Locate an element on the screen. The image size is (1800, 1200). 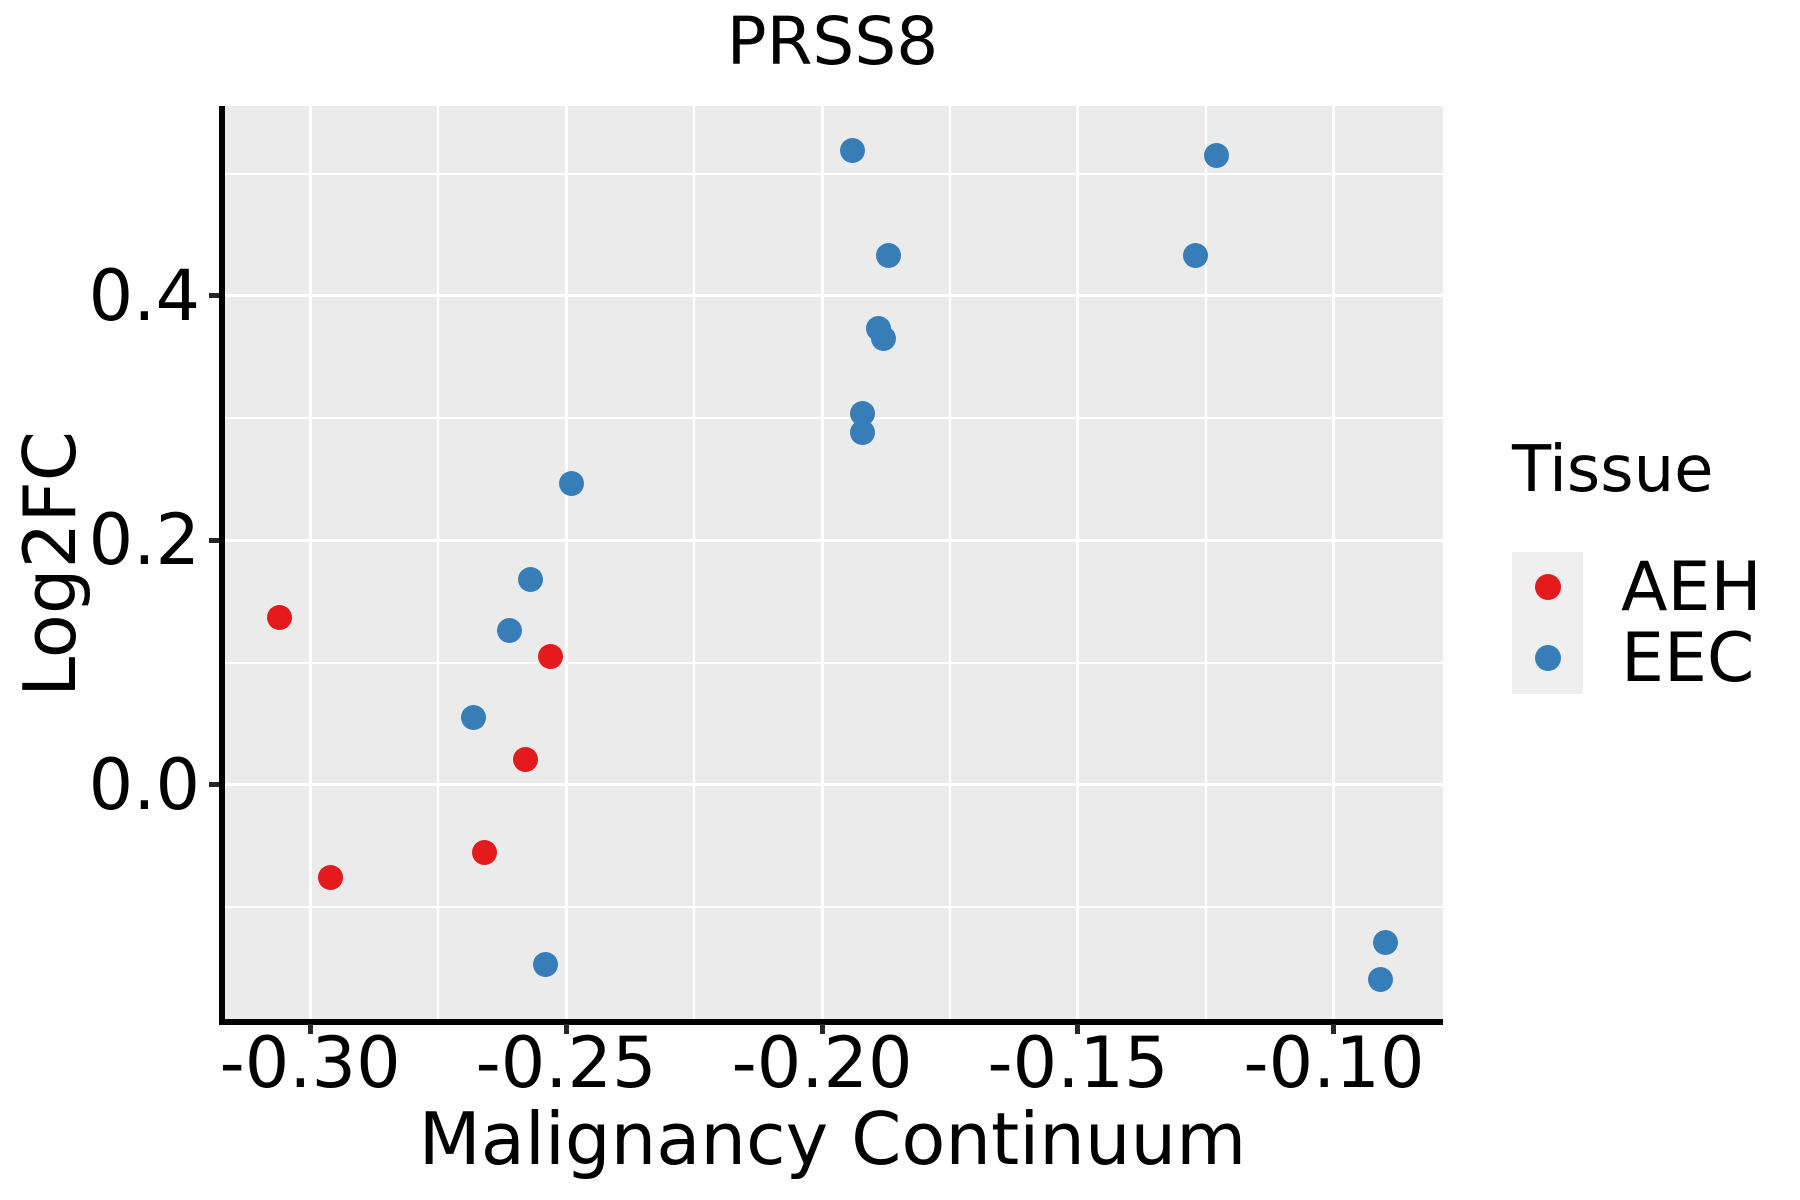
legend-dot-eec is located at coordinates (1547, 658).